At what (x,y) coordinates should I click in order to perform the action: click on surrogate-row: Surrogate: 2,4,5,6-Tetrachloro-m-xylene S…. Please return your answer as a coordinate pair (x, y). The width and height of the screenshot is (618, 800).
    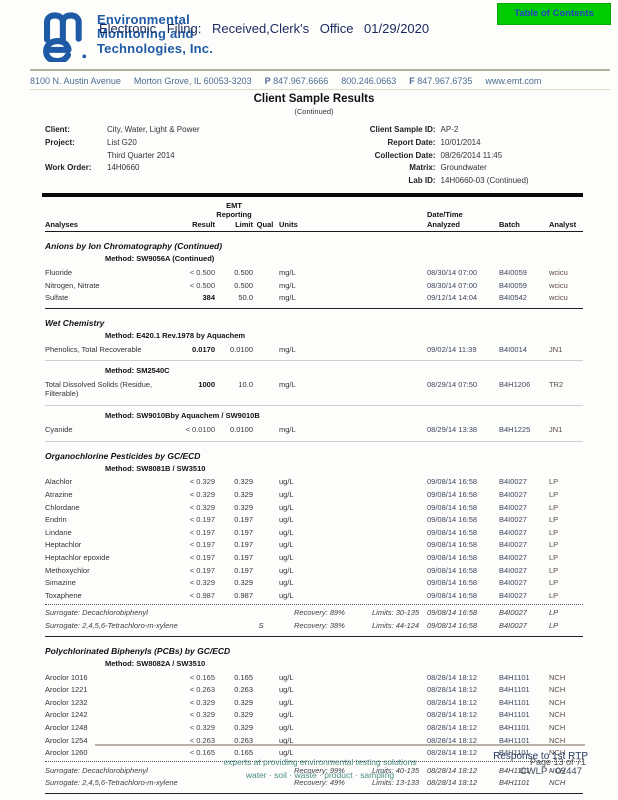
    Looking at the image, I should click on (314, 625).